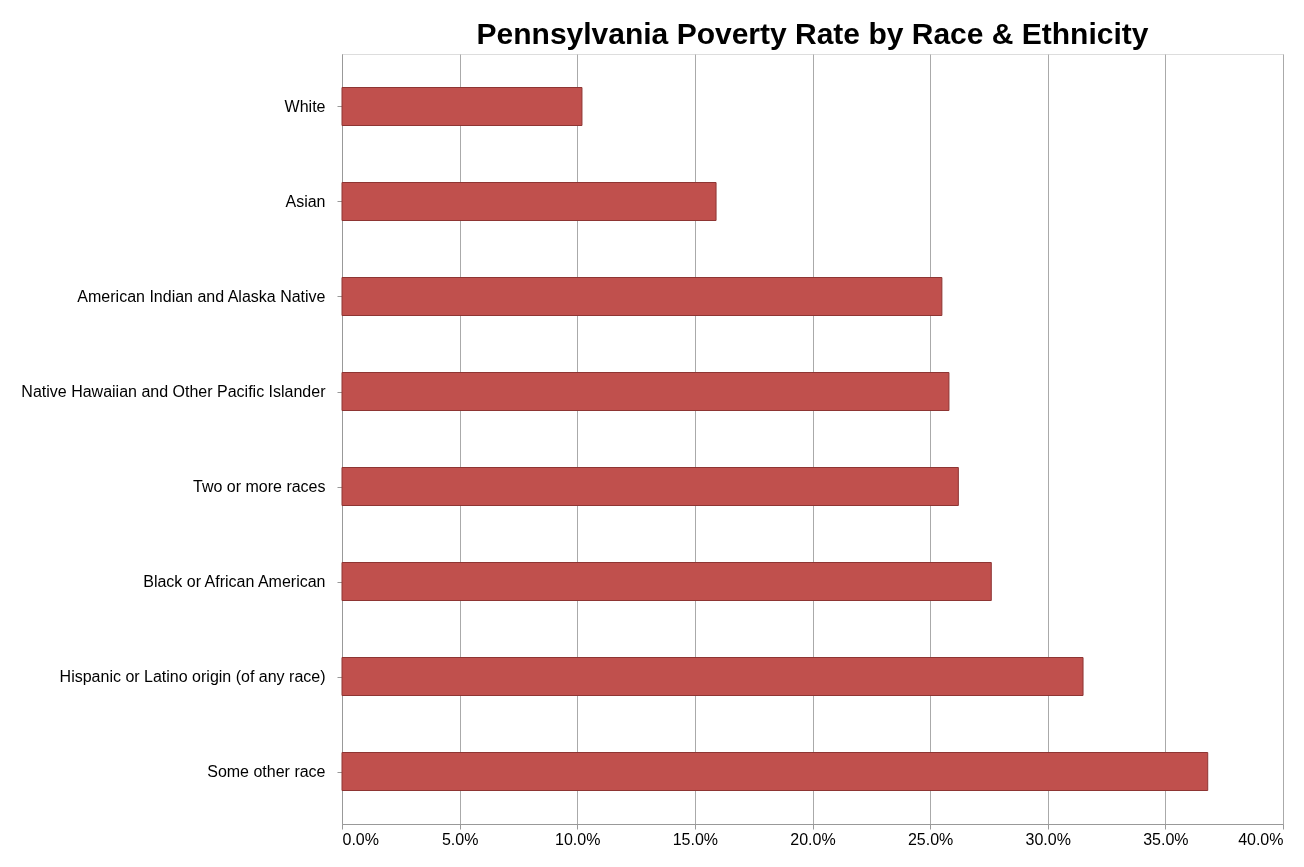 The width and height of the screenshot is (1304, 867). Describe the element at coordinates (1166, 839) in the screenshot. I see `x-tick-label: 35.0%` at that location.